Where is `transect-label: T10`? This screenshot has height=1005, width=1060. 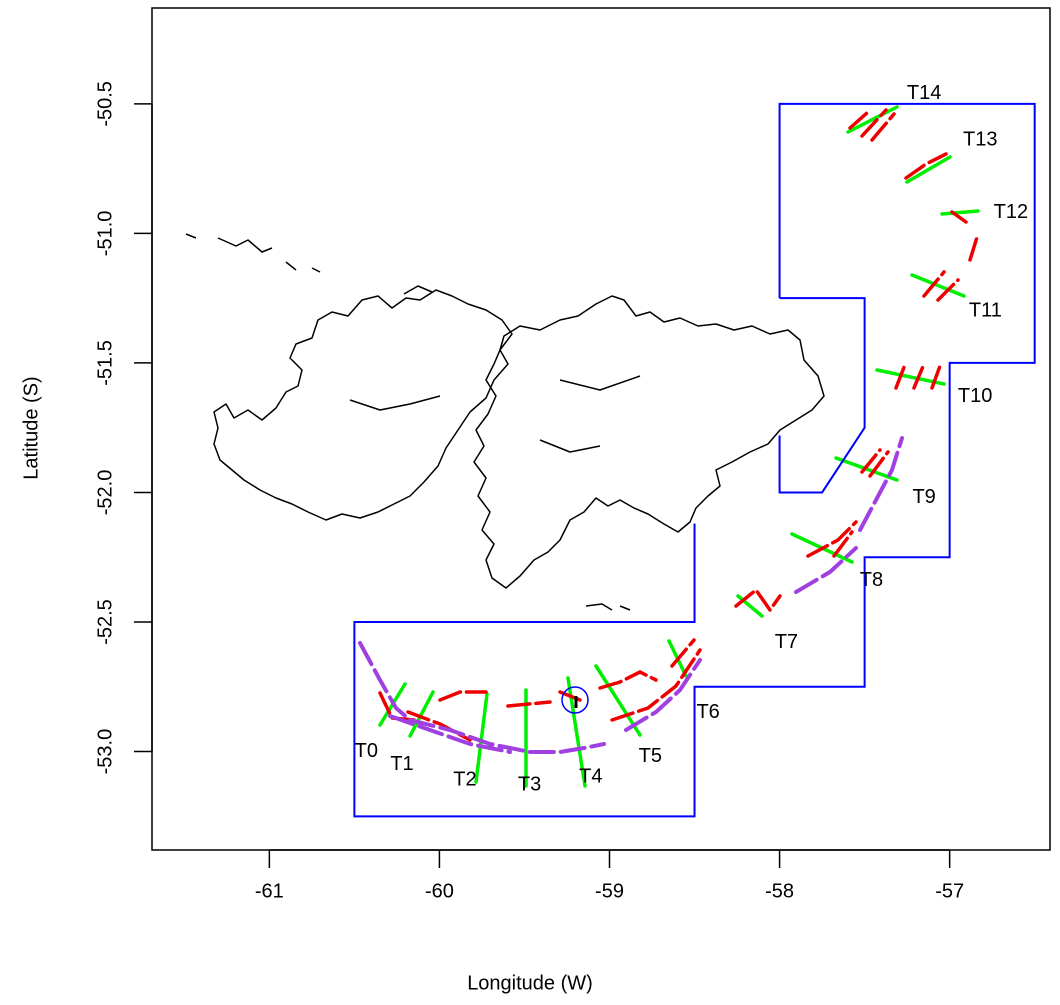 transect-label: T10 is located at coordinates (975, 396).